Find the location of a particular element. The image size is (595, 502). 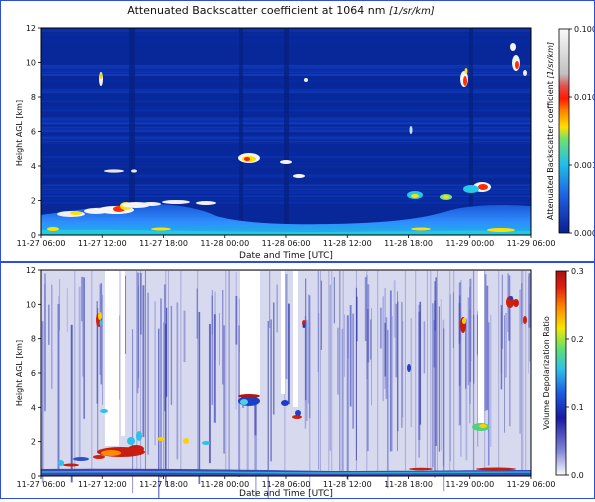

colorbar-tick-label: 0.2 is located at coordinates (577, 339).